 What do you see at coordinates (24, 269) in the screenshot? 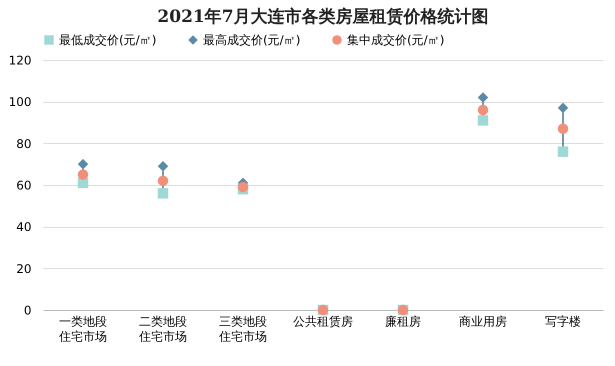
I see `y-tick-label: 20` at bounding box center [24, 269].